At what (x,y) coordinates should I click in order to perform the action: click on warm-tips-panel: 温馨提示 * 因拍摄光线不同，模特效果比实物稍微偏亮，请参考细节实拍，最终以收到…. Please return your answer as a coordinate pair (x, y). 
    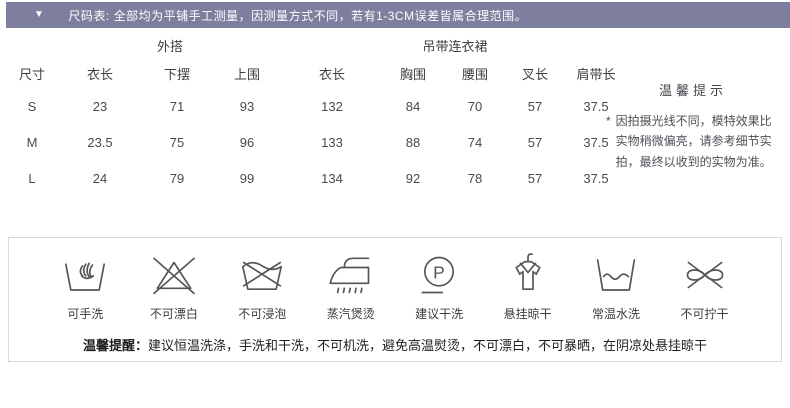
    Looking at the image, I should click on (693, 126).